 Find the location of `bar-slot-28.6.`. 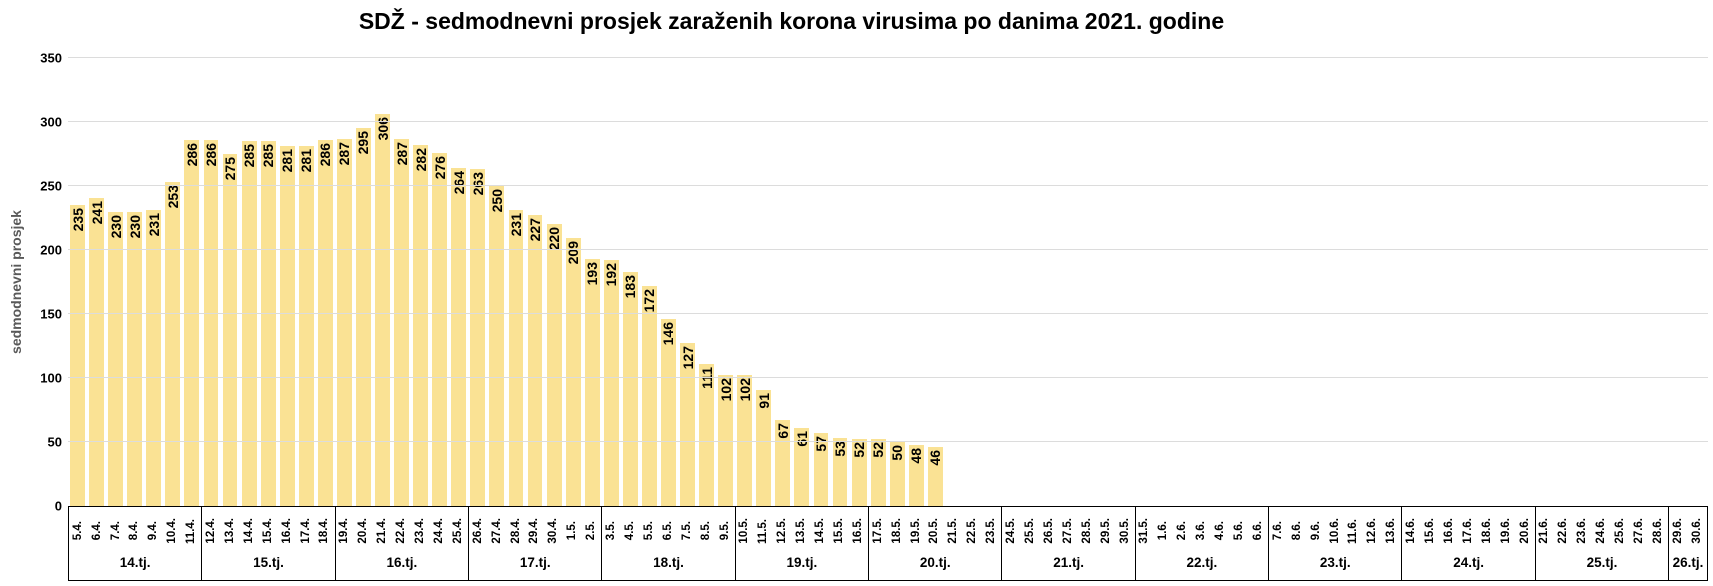

bar-slot-28.6. is located at coordinates (1659, 282).